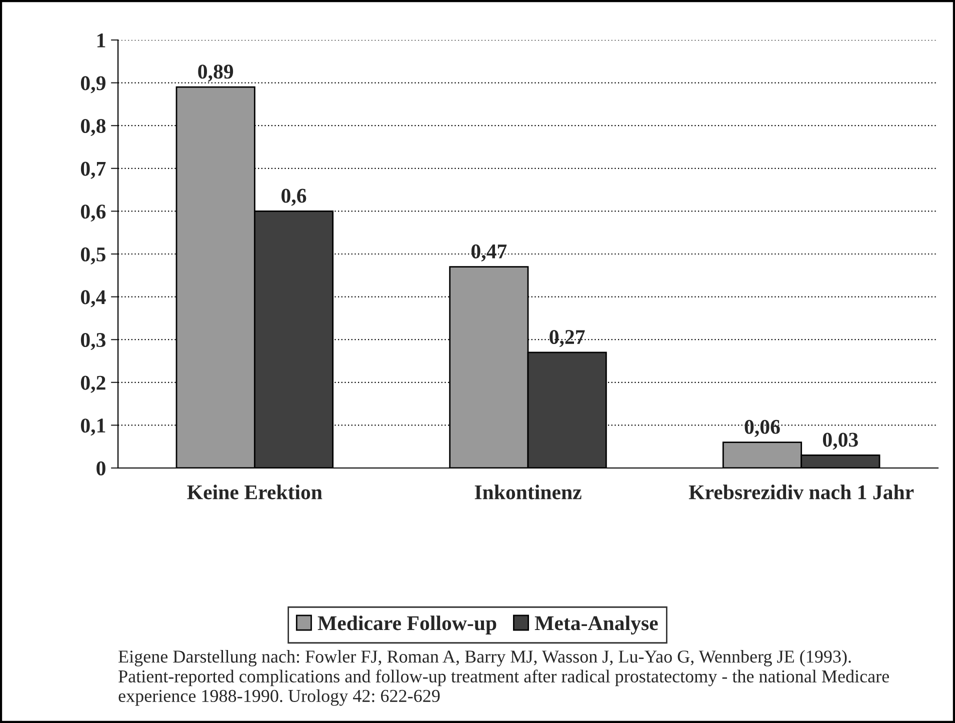 The height and width of the screenshot is (723, 955). I want to click on x-tick-label: Keine Erektion, so click(254, 492).